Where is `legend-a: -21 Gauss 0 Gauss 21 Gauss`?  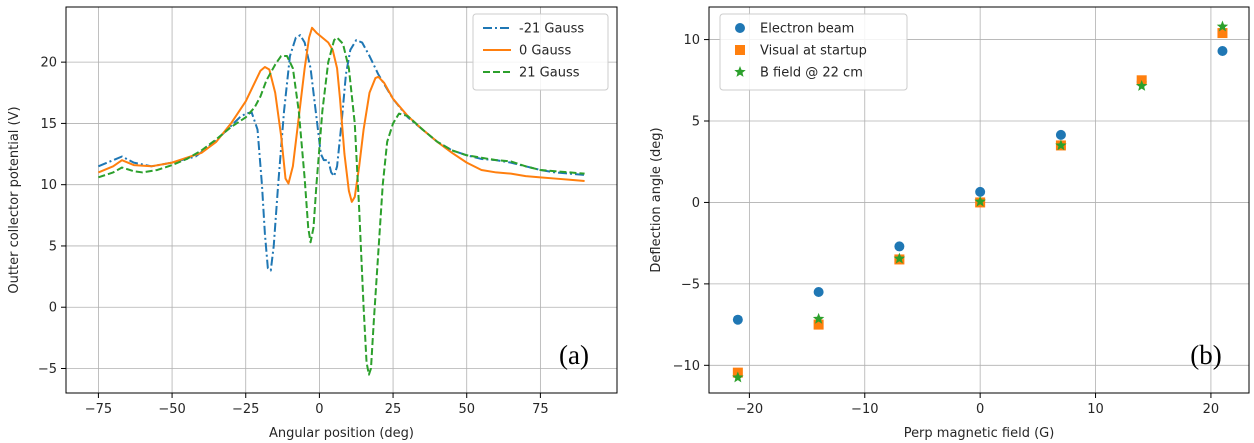 legend-a: -21 Gauss 0 Gauss 21 Gauss is located at coordinates (540, 52).